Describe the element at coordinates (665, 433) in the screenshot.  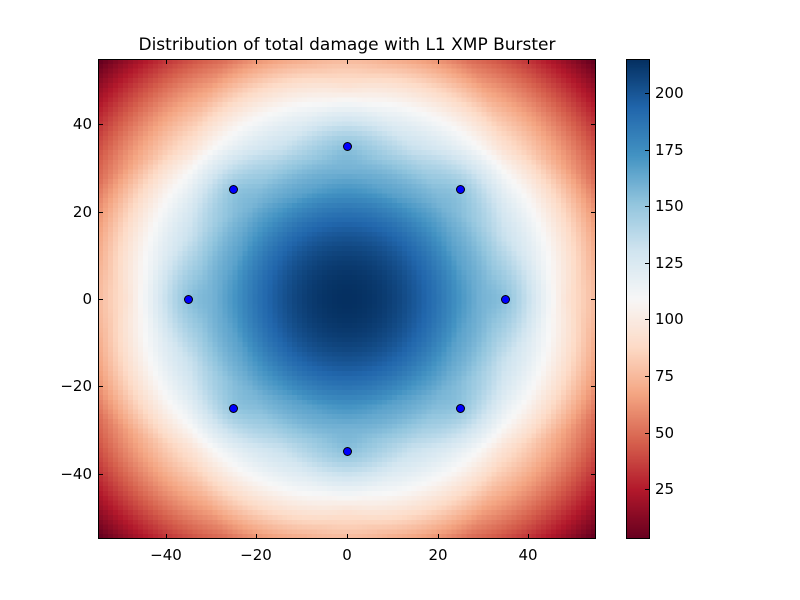
I see `colorbar-tick-label: 50` at that location.